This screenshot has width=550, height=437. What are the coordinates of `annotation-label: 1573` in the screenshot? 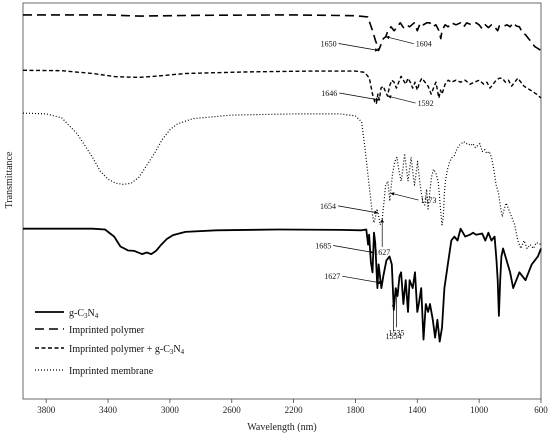 It's located at (429, 200).